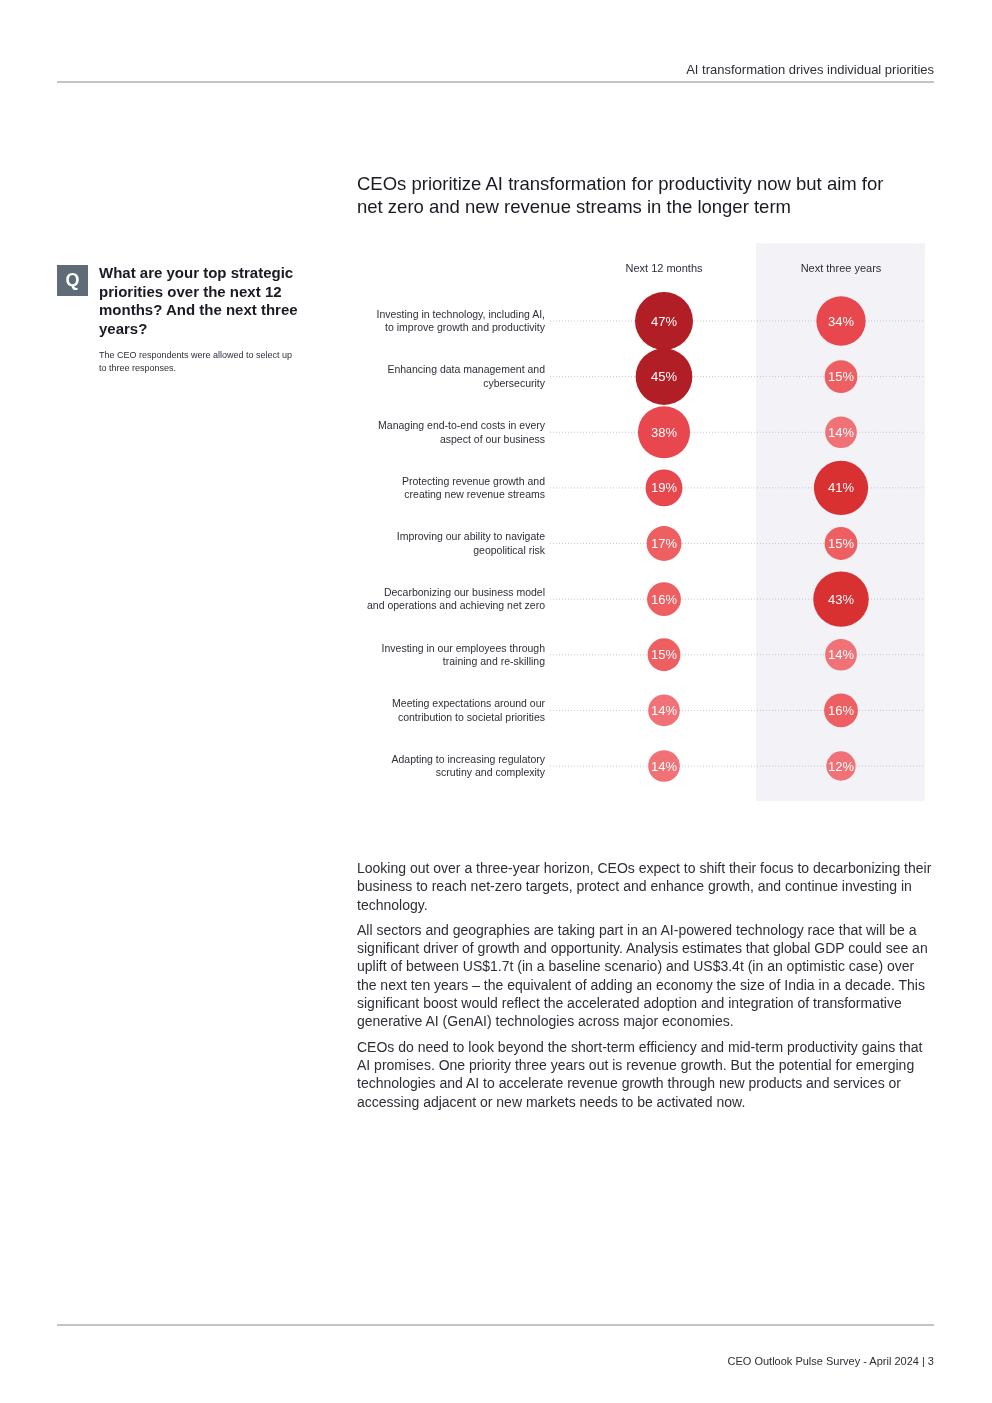 This screenshot has width=992, height=1403. What do you see at coordinates (841, 599) in the screenshot?
I see `data-label: 43%` at bounding box center [841, 599].